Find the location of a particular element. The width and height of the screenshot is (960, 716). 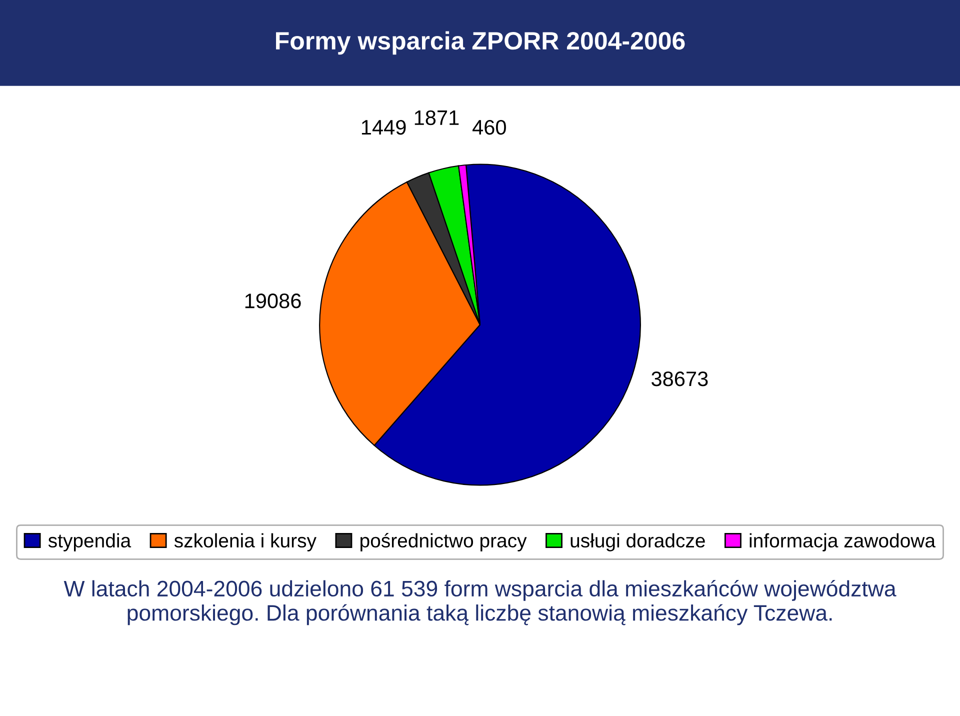

data-label: 19086 is located at coordinates (273, 301).